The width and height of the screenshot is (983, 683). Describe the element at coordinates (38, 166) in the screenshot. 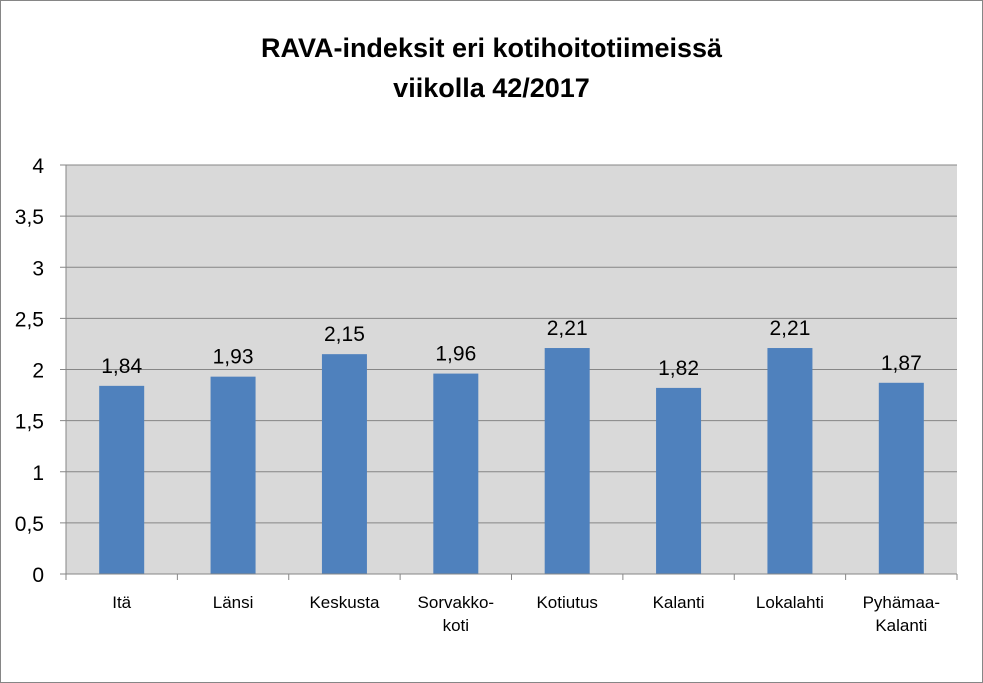

I see `y-tick-label: 4` at that location.